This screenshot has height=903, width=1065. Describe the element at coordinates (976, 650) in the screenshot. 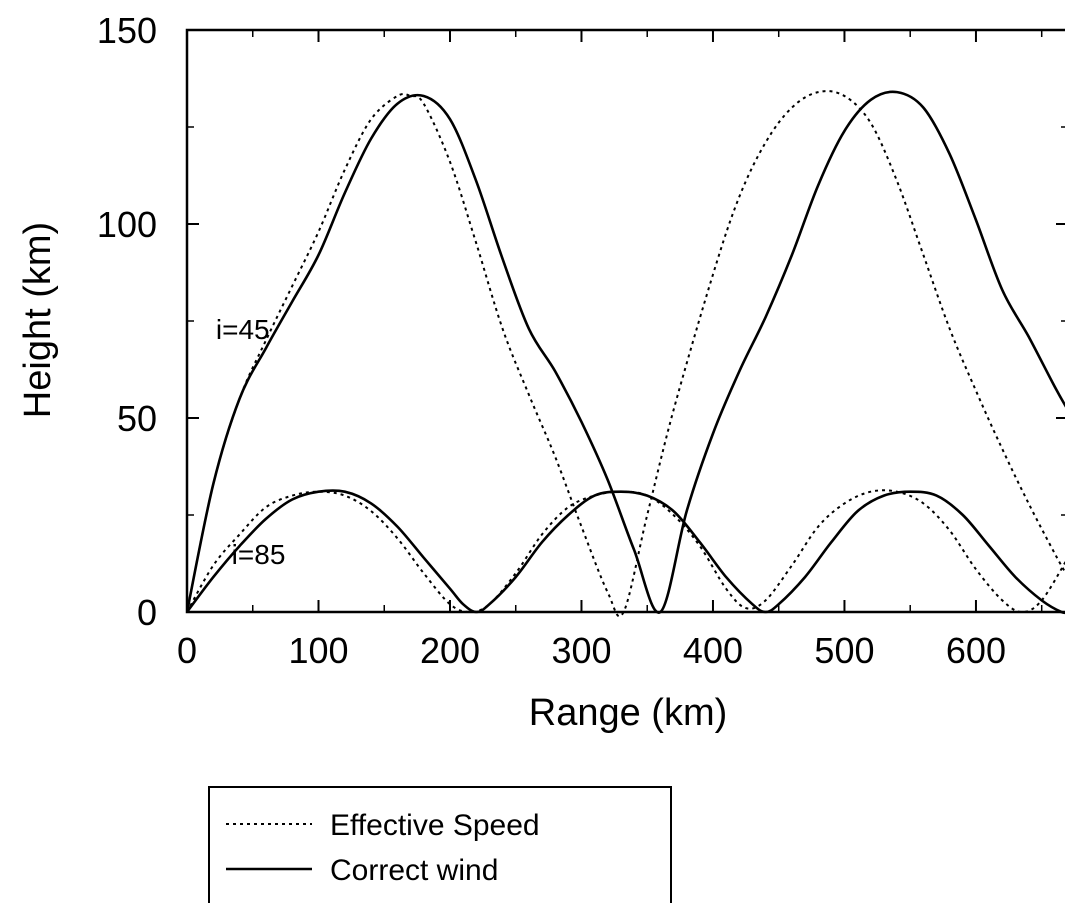

I see `x-tick-label: 600` at that location.